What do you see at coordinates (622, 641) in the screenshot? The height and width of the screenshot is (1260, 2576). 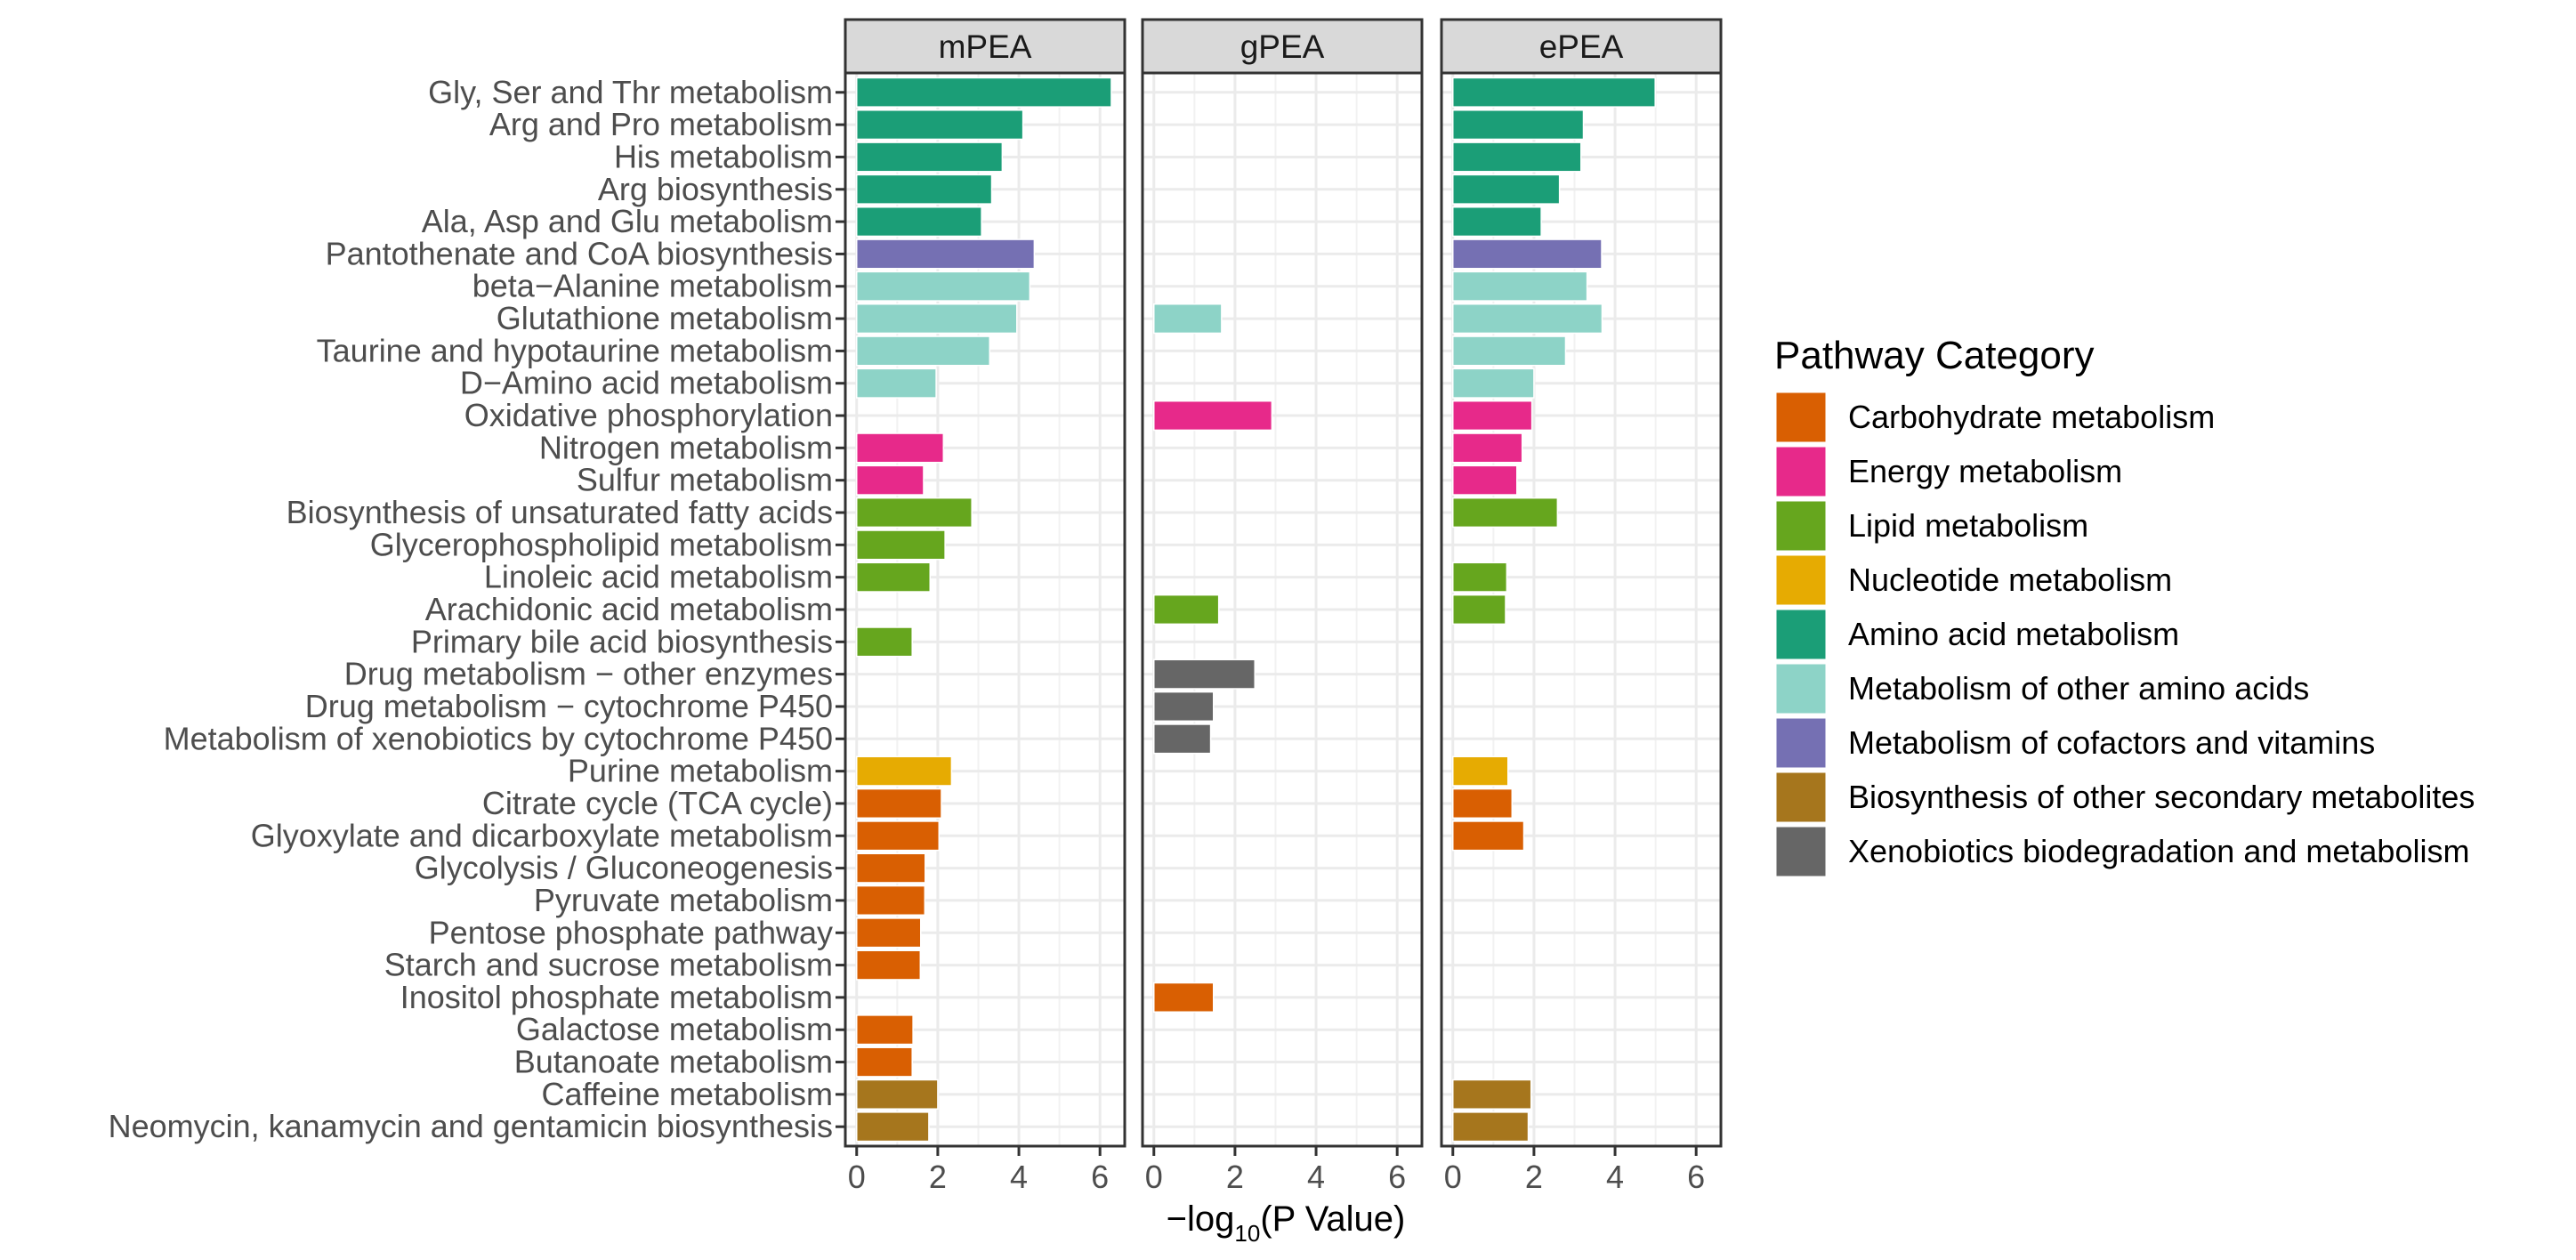 I see `y-tick-label: Primary bile acid biosynthesis` at bounding box center [622, 641].